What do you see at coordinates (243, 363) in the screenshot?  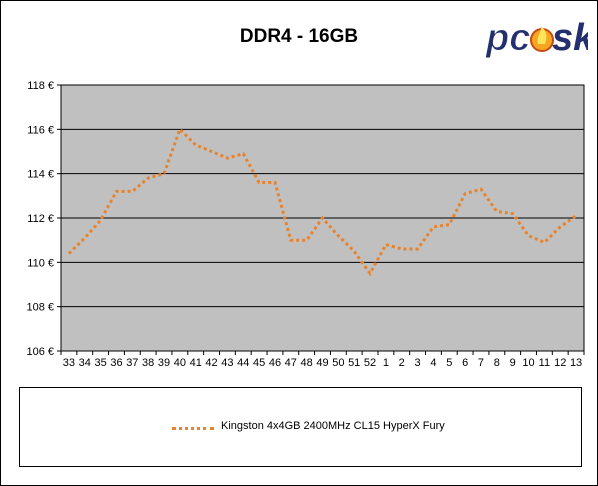 I see `x-tick-label: 44` at bounding box center [243, 363].